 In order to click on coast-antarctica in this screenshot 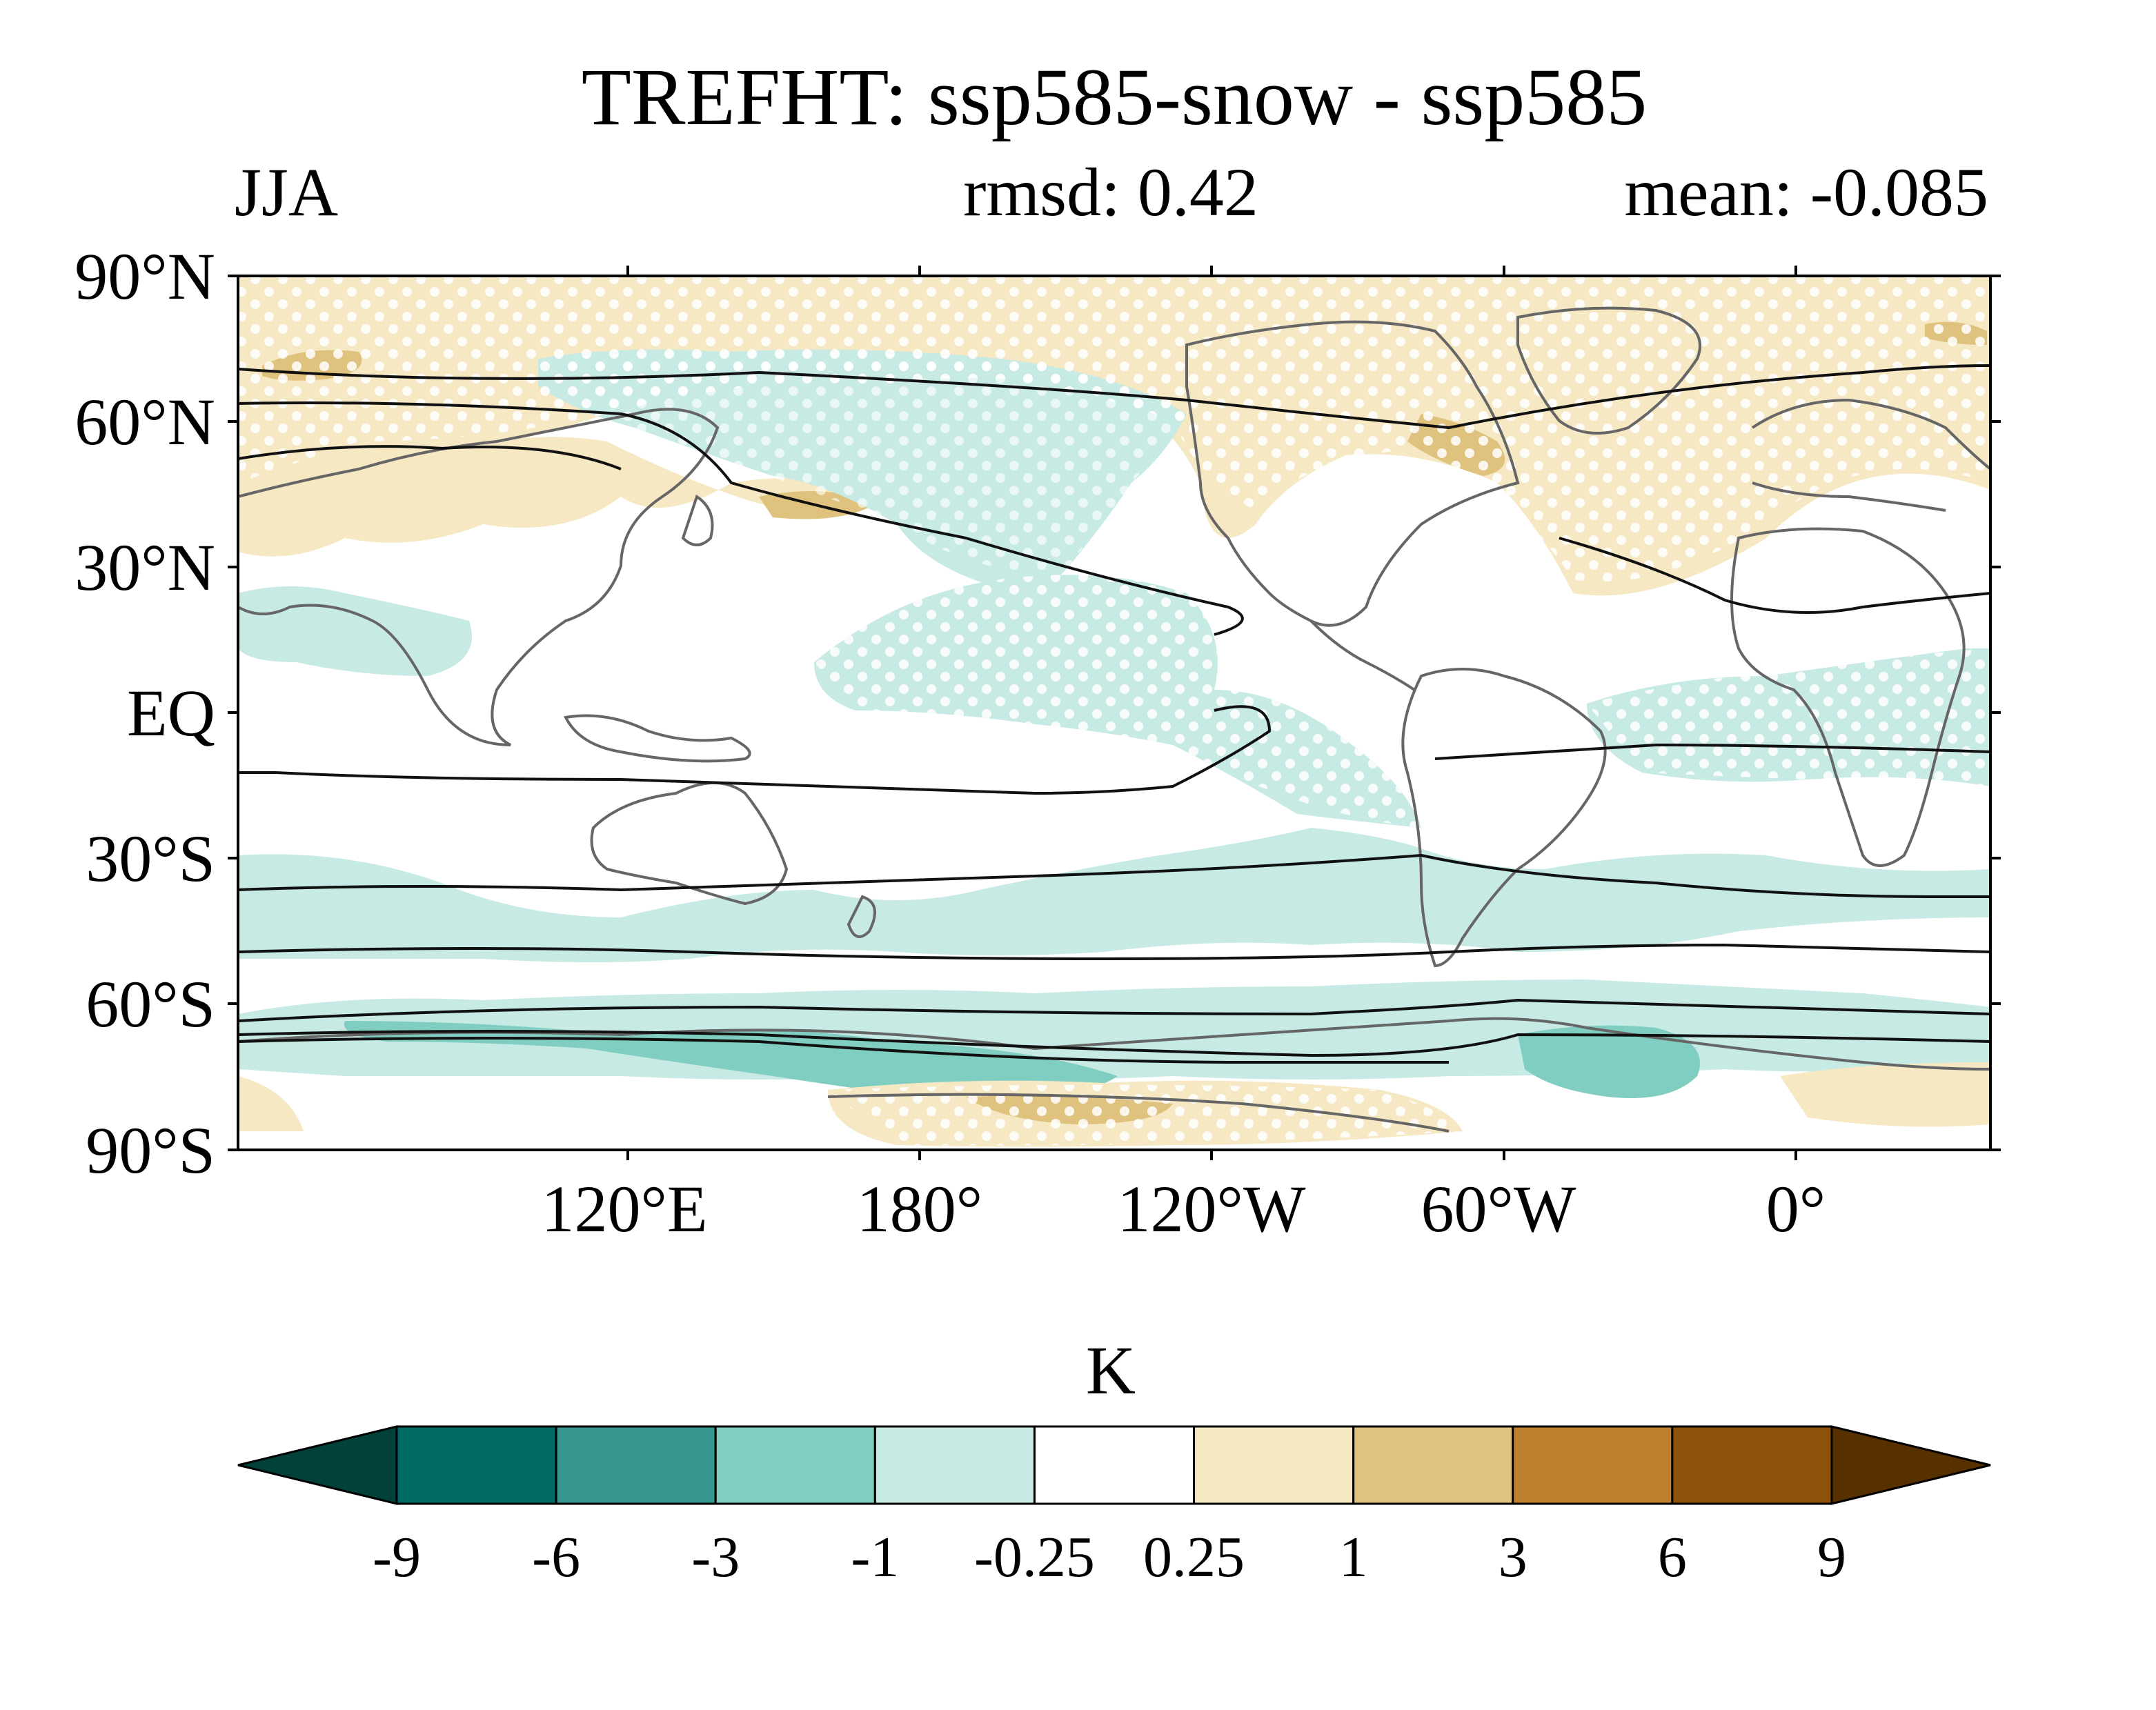, I will do `click(1114, 1075)`.